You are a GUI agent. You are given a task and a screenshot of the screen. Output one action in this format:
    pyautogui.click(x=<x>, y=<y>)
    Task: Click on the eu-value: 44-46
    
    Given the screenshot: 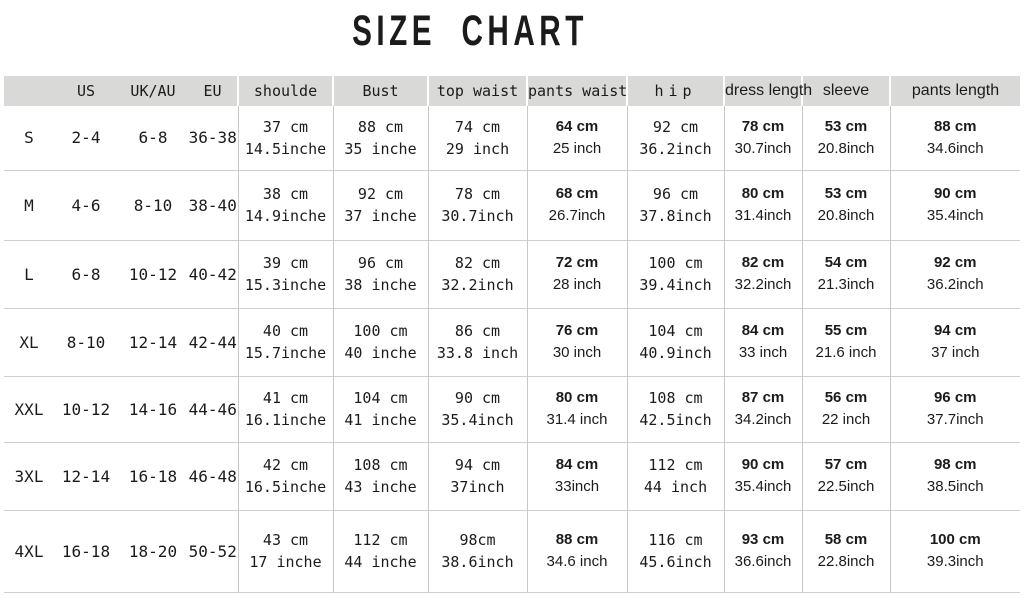 What is the action you would take?
    pyautogui.click(x=212, y=409)
    